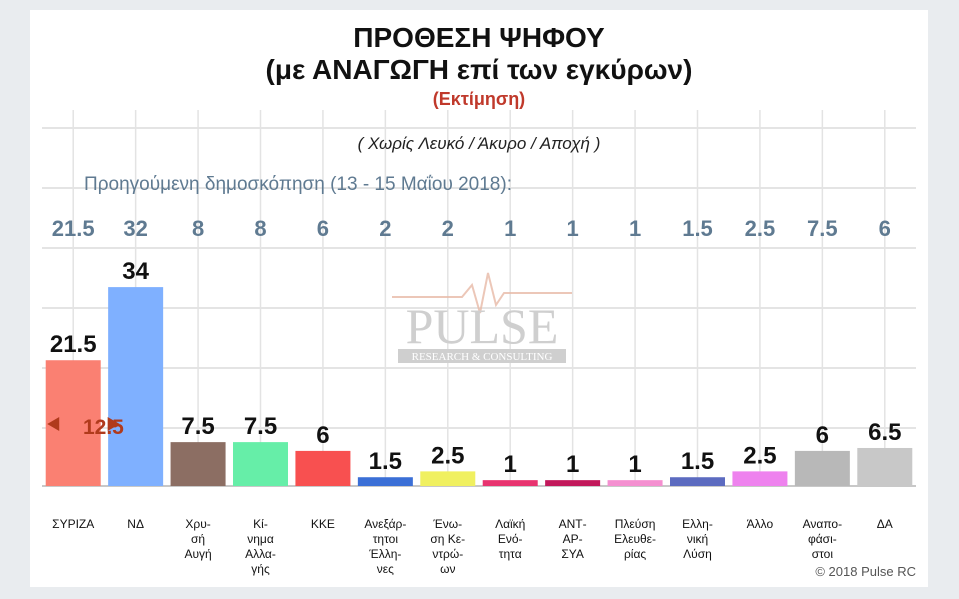 Image resolution: width=959 pixels, height=599 pixels. What do you see at coordinates (573, 539) in the screenshot?
I see `category-label: ΑΡ-` at bounding box center [573, 539].